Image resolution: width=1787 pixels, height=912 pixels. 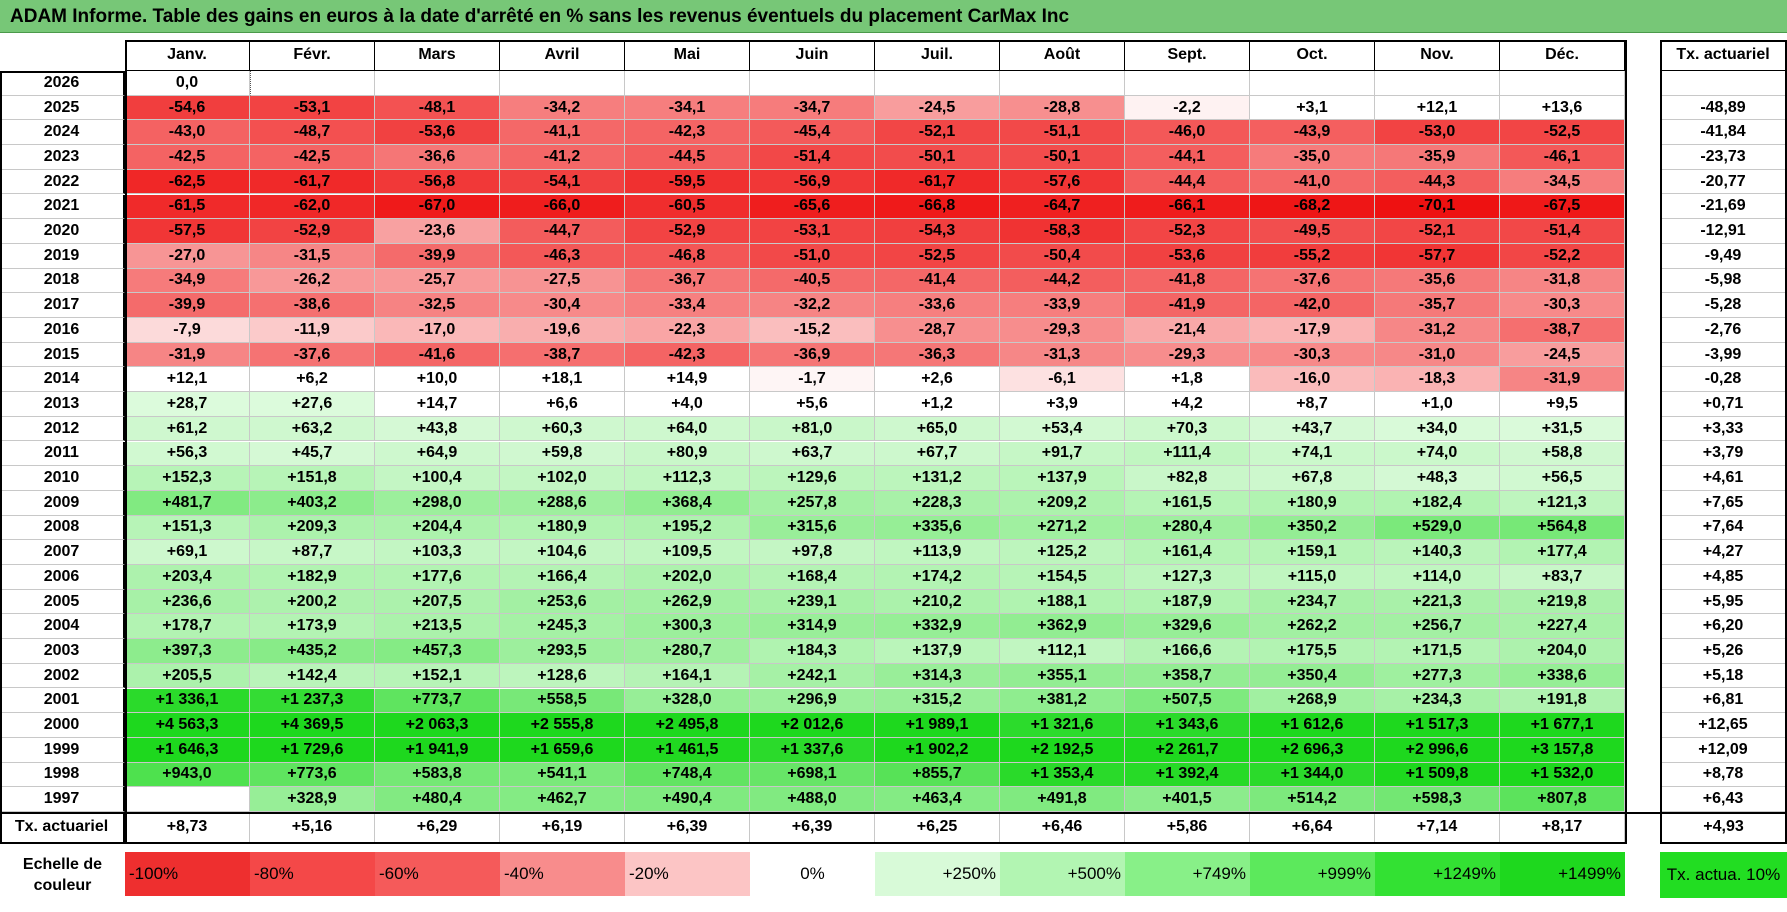 I want to click on table-cell: +137,9, so click(x=1062, y=478).